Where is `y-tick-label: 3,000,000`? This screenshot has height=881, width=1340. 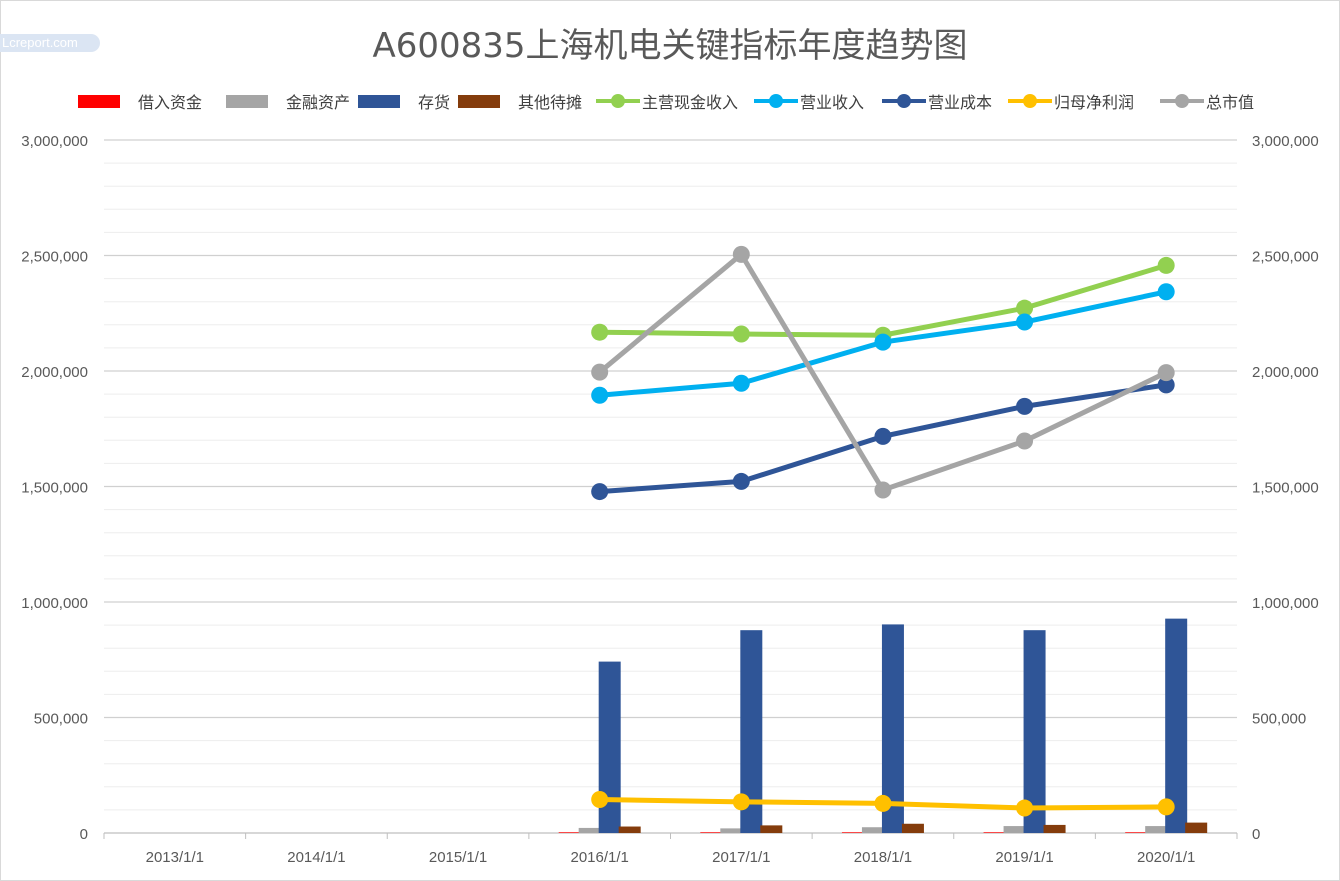
y-tick-label: 3,000,000 is located at coordinates (54, 141).